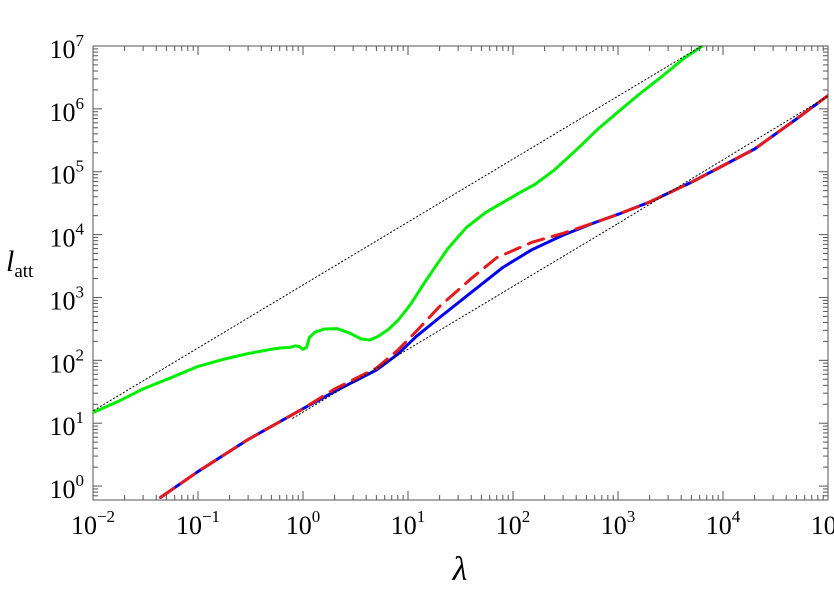 The width and height of the screenshot is (834, 589). I want to click on y-tick-label: 10⁴, so click(67, 236).